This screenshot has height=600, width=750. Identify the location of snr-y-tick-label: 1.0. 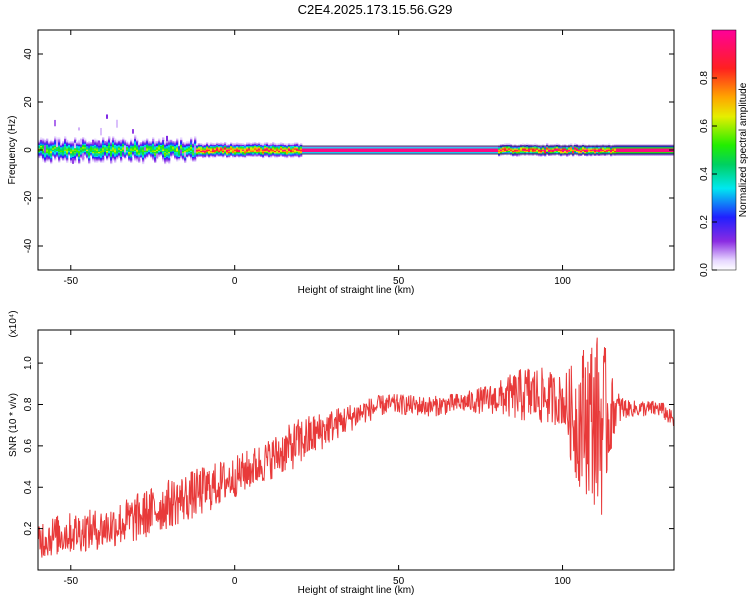
(28, 363).